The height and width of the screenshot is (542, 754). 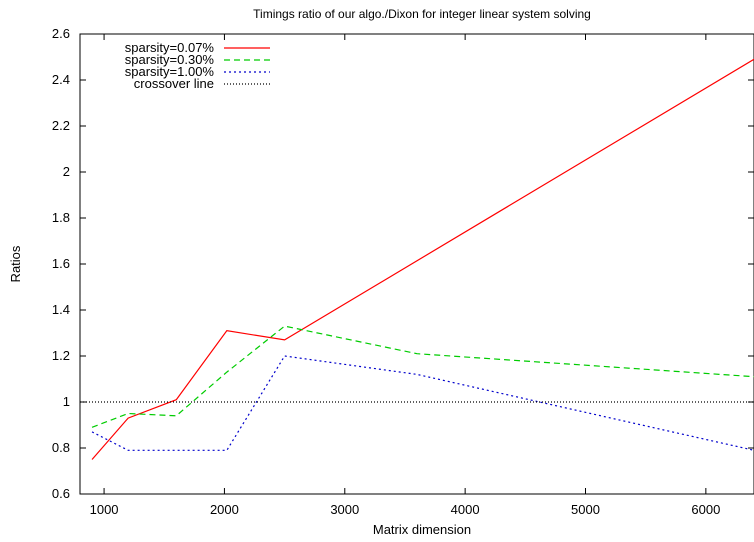 I want to click on x-axis-label: Matrix dimension, so click(x=422, y=529).